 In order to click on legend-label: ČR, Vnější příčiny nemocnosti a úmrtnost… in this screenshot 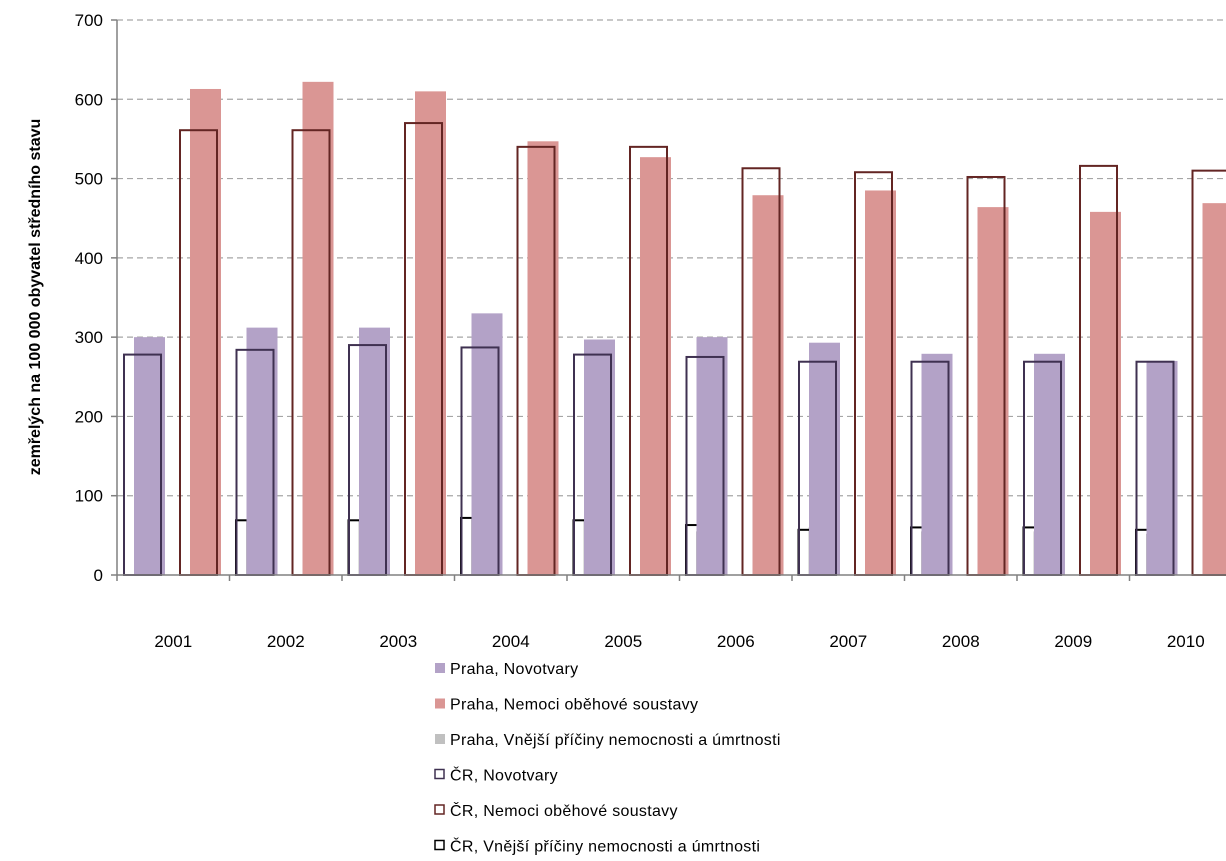, I will do `click(605, 846)`.